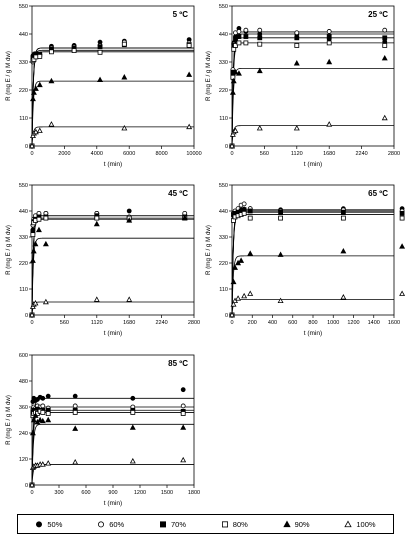 This screenshot has width=411, height=550. Describe the element at coordinates (110, 524) in the screenshot. I see `legend-item-60pct: 60%` at that location.